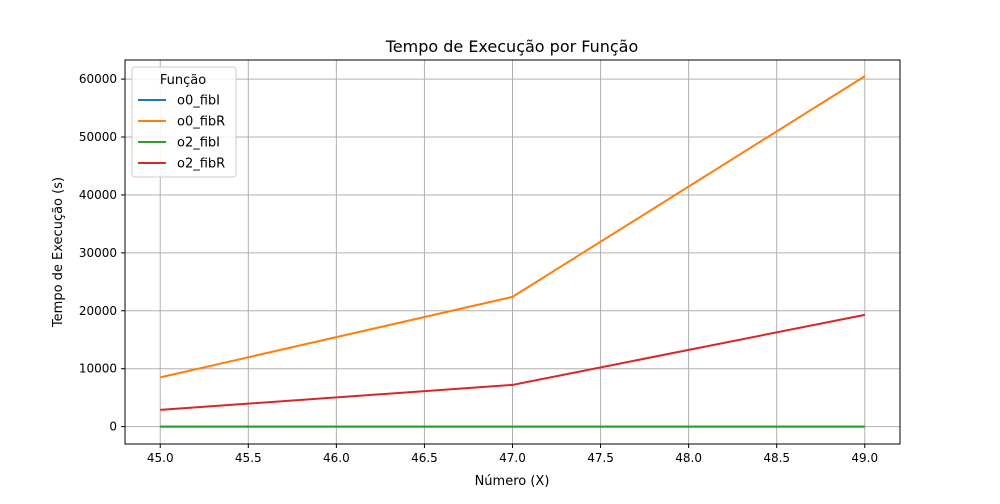 This screenshot has width=1000, height=504. What do you see at coordinates (336, 458) in the screenshot?
I see `x-tick-label: 46.0` at bounding box center [336, 458].